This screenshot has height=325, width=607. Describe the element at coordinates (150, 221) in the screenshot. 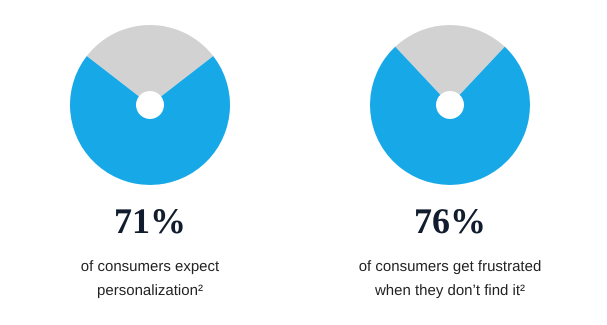

I see `data-label: 71%` at that location.